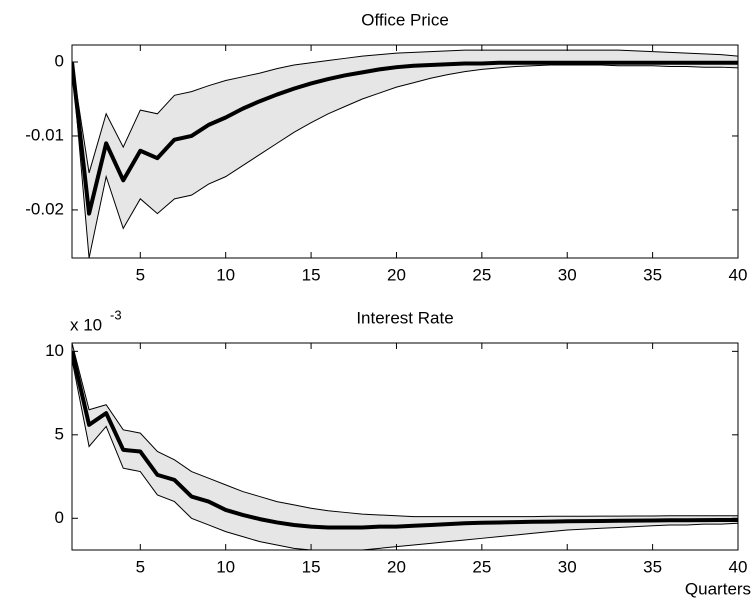 This screenshot has width=755, height=601. What do you see at coordinates (405, 19) in the screenshot?
I see `chart-title: Office Price` at bounding box center [405, 19].